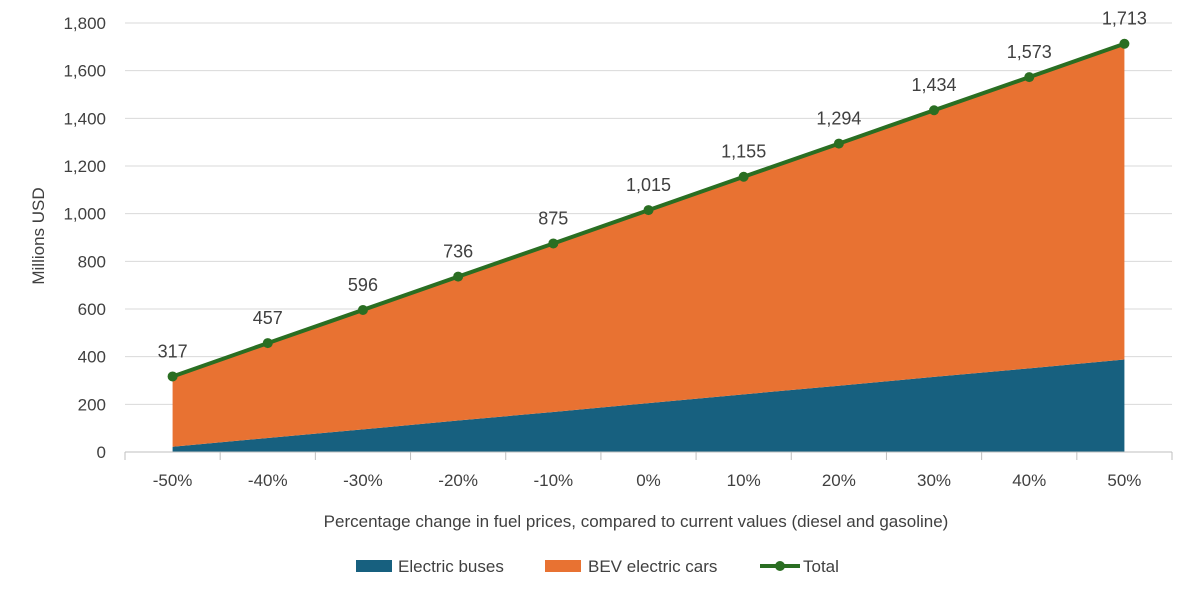  Describe the element at coordinates (821, 566) in the screenshot. I see `legend-label-total: Total` at that location.